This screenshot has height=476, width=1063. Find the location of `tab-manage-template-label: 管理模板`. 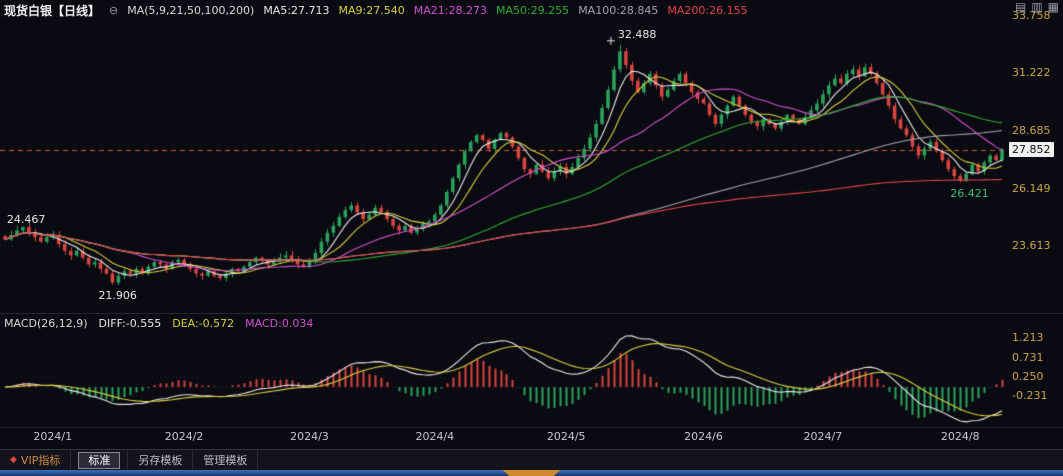

tab-manage-template-label: 管理模板 is located at coordinates (225, 460).